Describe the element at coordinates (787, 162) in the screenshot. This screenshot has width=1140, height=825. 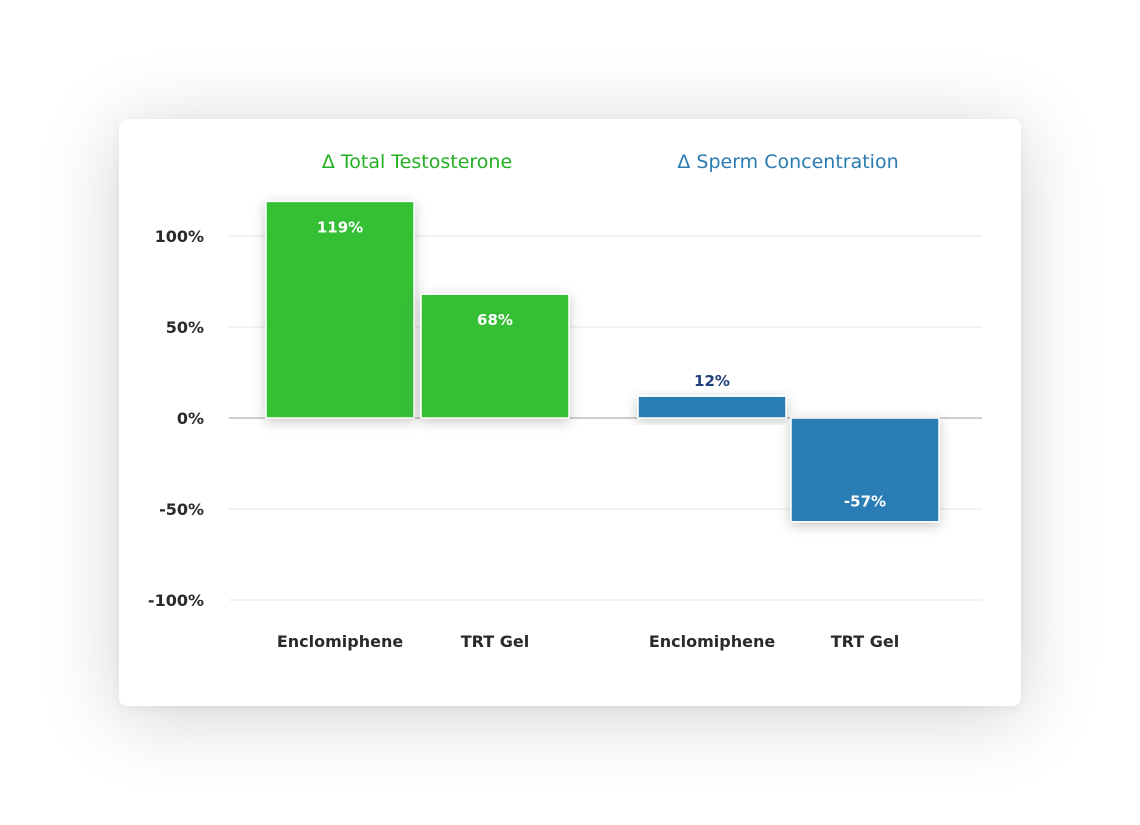
I see `panel-title: Δ Sperm Concentration` at that location.